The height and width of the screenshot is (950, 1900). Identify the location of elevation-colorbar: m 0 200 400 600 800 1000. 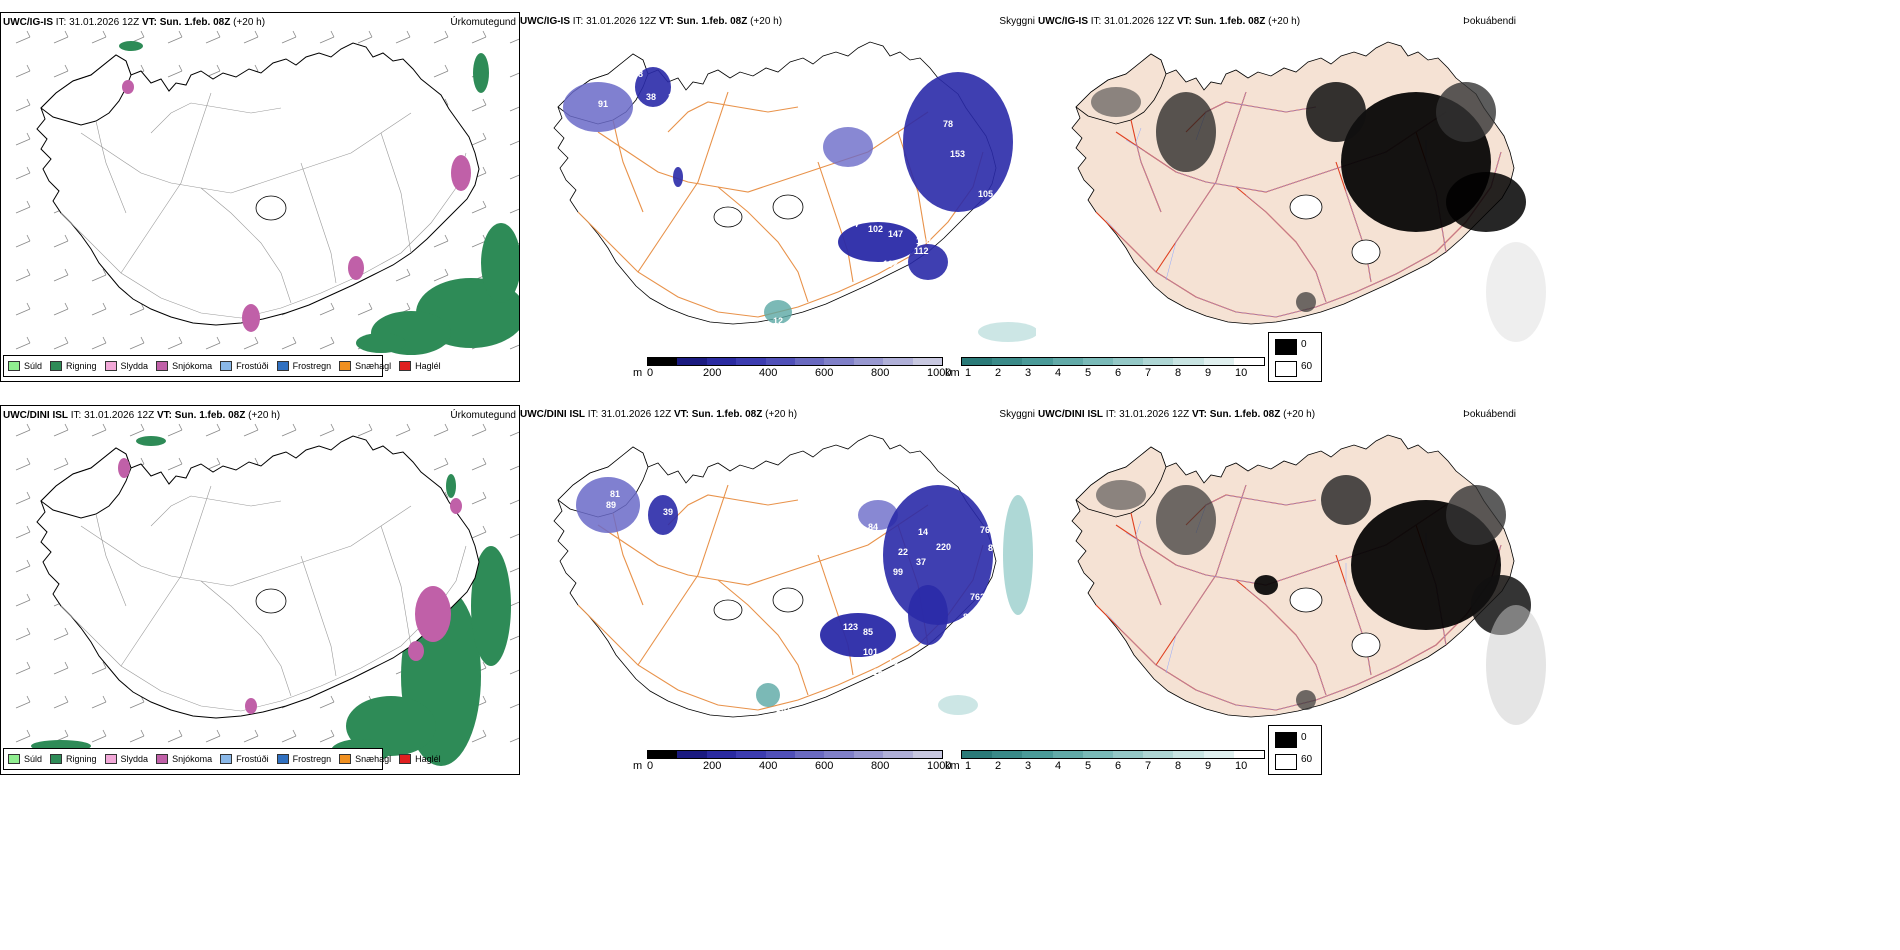
(792, 765).